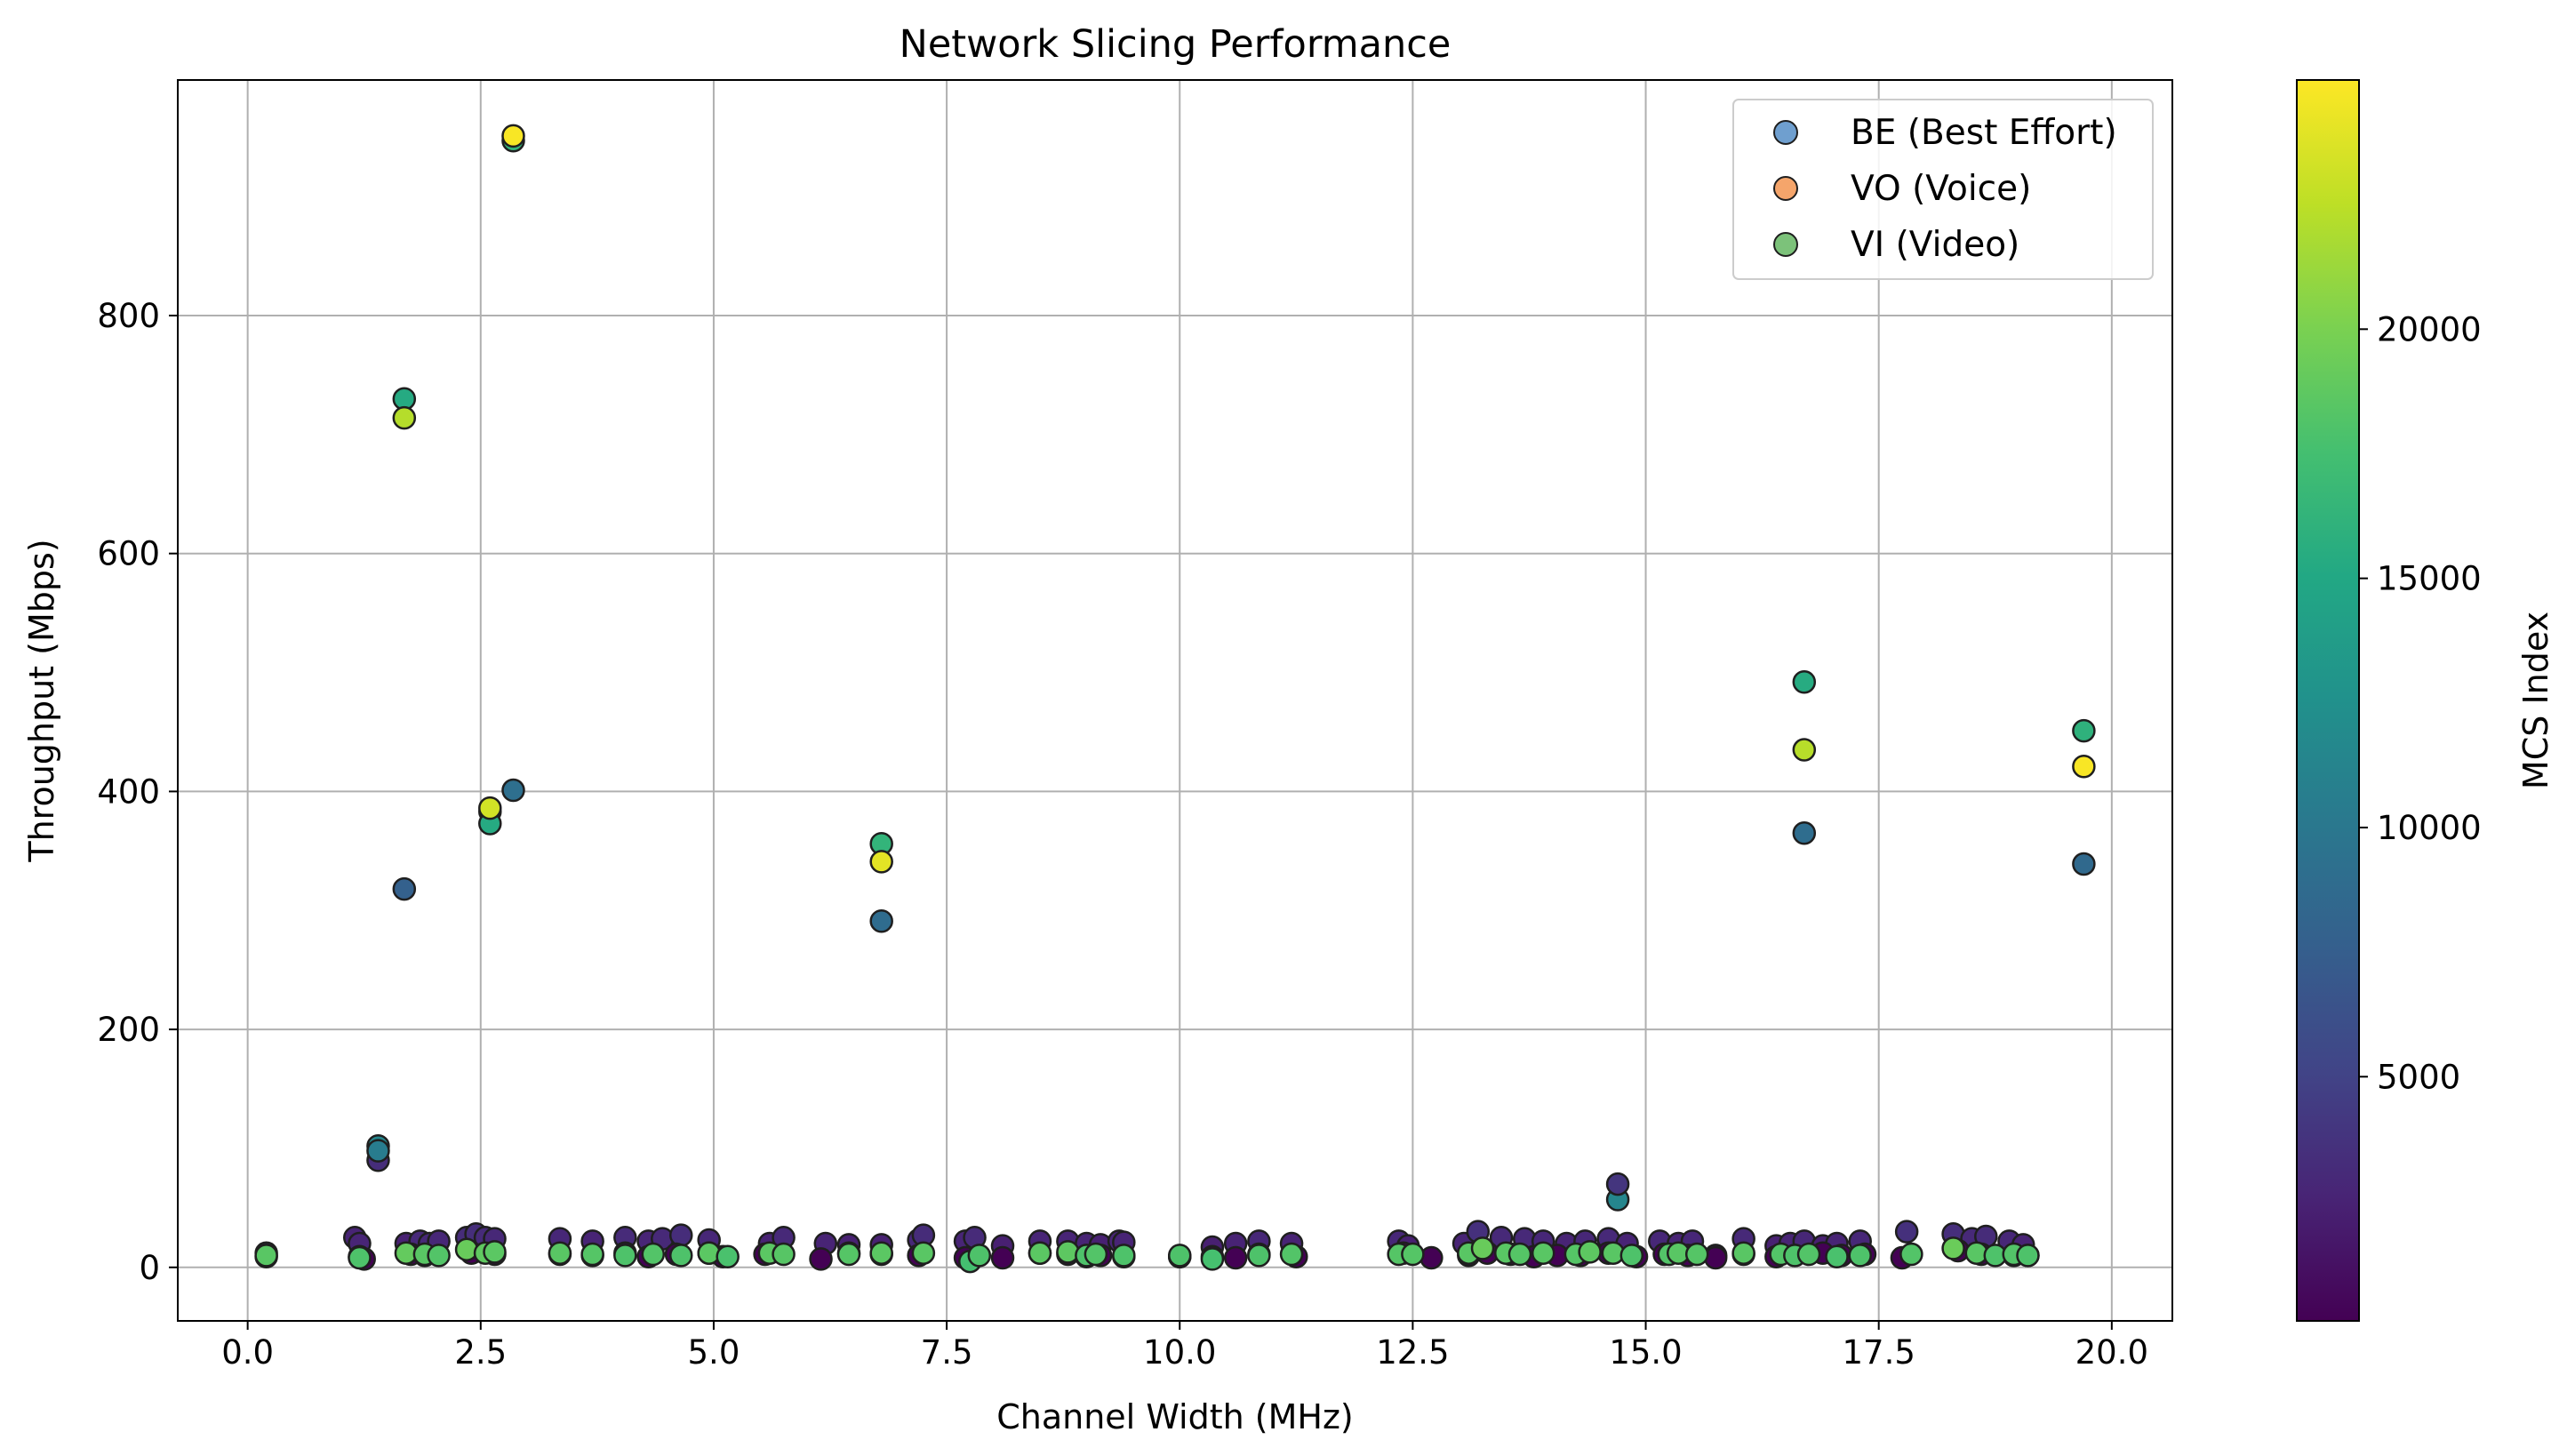  Describe the element at coordinates (1175, 1416) in the screenshot. I see `x-axis-label: Channel Width (MHz)` at that location.